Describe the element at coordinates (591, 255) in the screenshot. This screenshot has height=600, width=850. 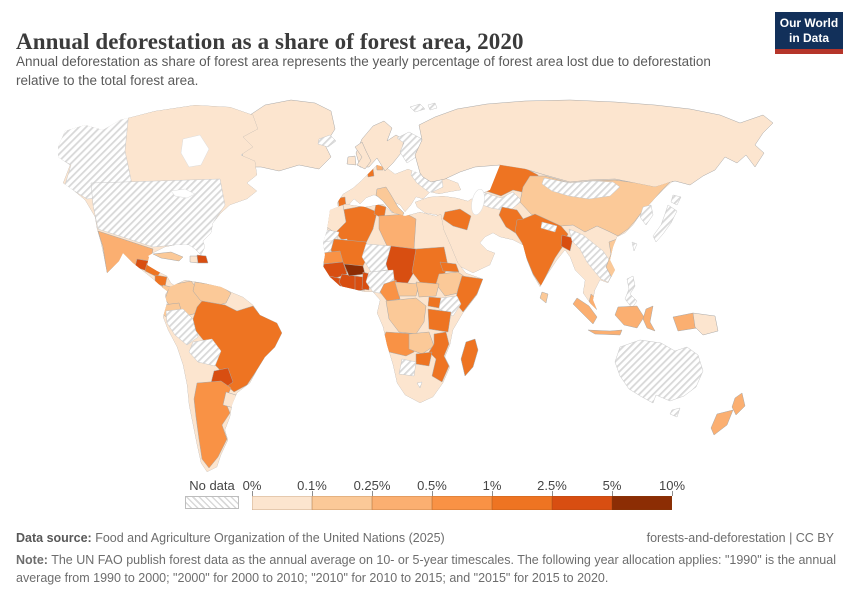
I see `country-mainland-southeast-asia` at that location.